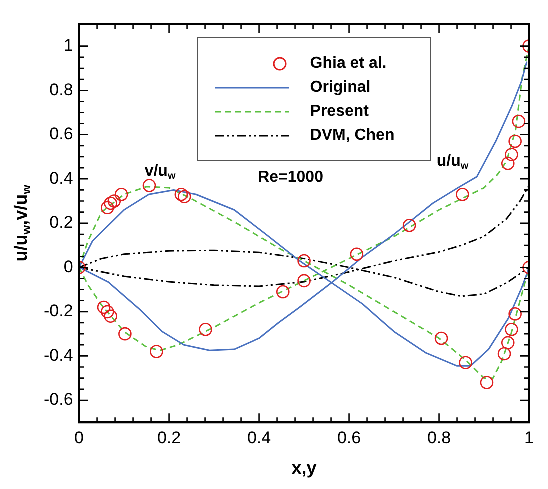 The image size is (548, 489). What do you see at coordinates (340, 88) in the screenshot?
I see `legend-label: Original` at bounding box center [340, 88].